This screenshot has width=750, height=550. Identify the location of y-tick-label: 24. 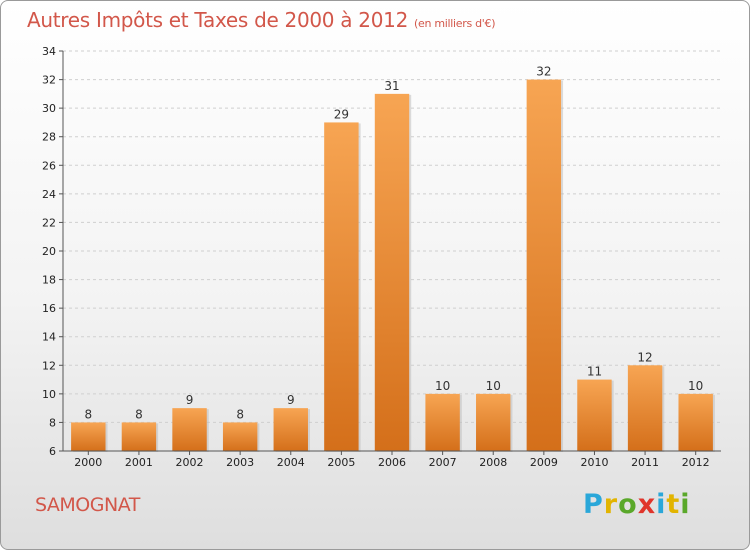
(49, 194).